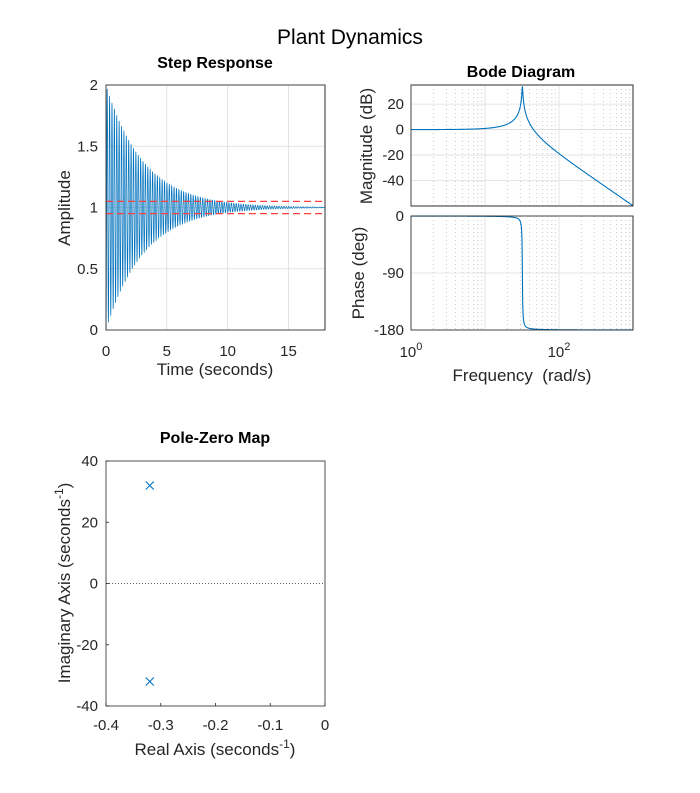 The width and height of the screenshot is (700, 793). I want to click on phase-ytick-label: -180, so click(389, 330).